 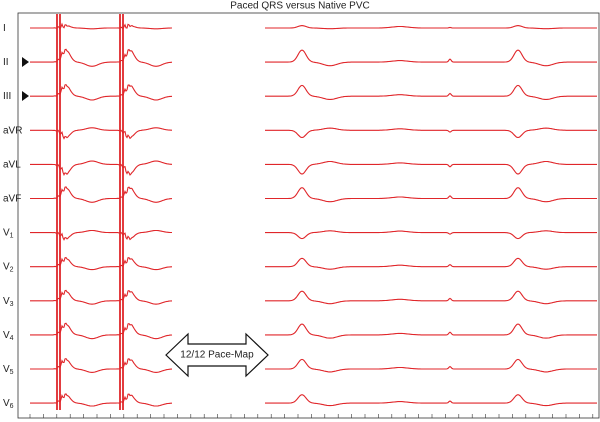 I want to click on lead-label: III, so click(x=7, y=96).